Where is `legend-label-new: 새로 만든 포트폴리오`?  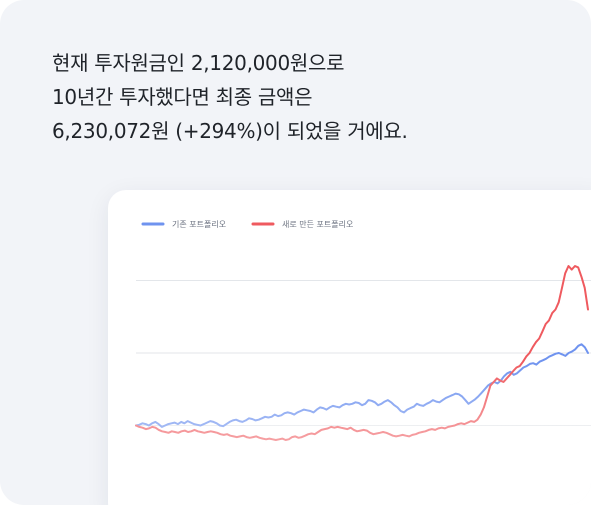
legend-label-new: 새로 만든 포트폴리오 is located at coordinates (317, 224).